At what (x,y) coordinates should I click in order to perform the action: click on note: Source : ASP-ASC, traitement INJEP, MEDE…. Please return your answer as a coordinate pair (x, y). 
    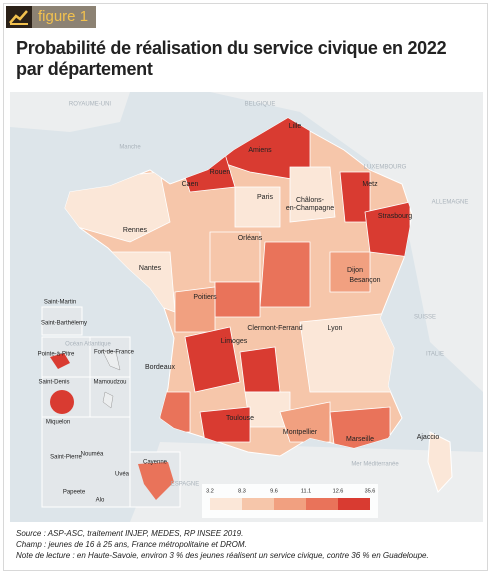
    Looking at the image, I should click on (130, 533).